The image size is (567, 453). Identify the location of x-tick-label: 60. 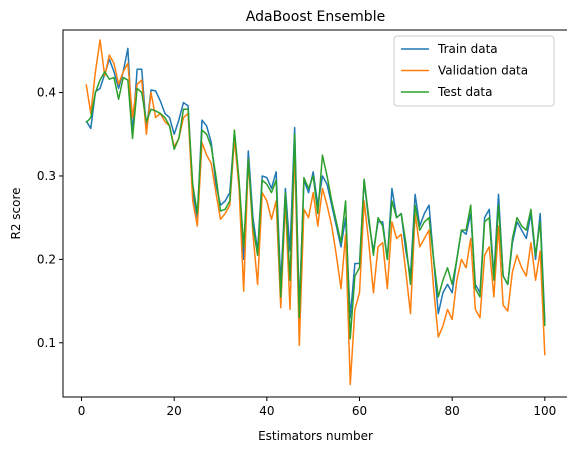
(359, 411).